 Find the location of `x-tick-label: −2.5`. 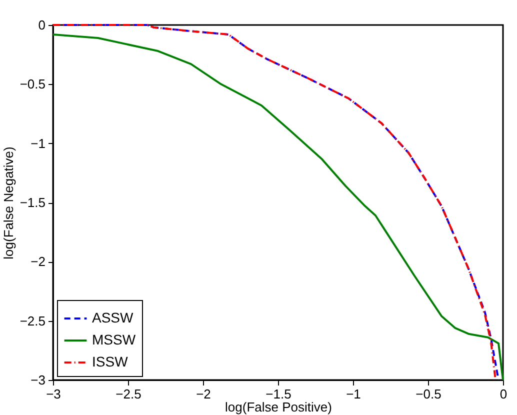

x-tick-label: −2.5 is located at coordinates (129, 394).